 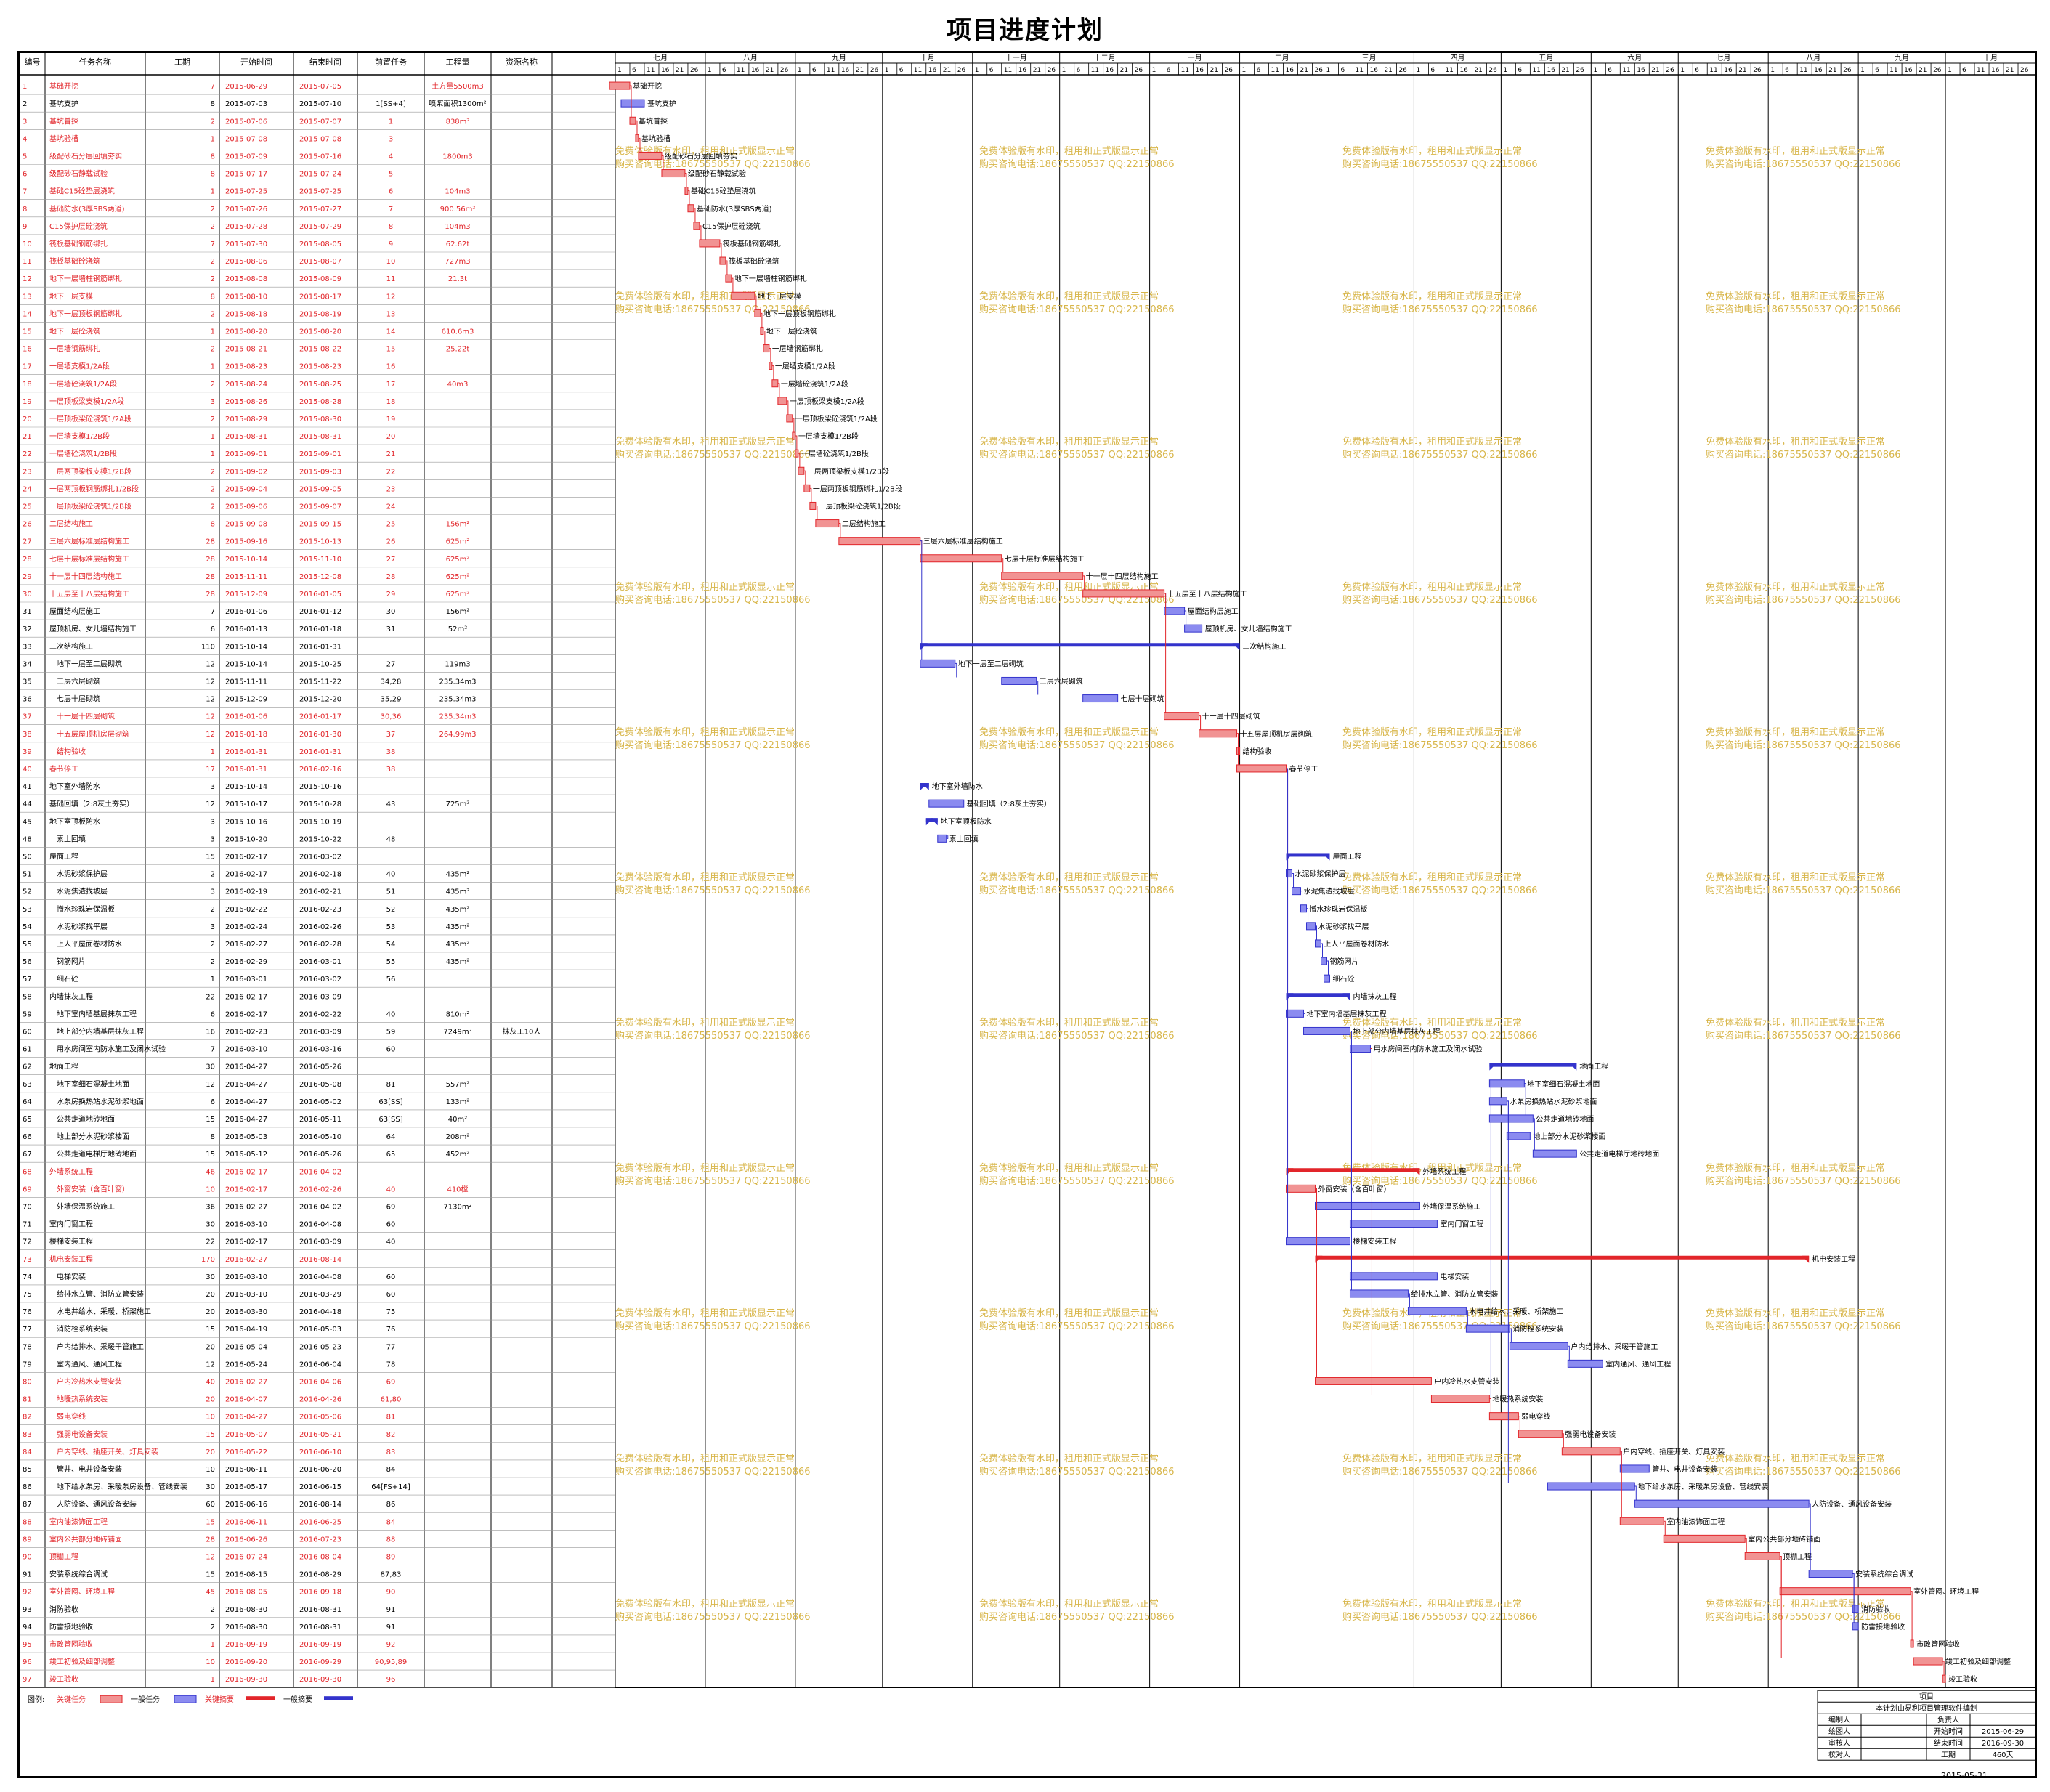 What do you see at coordinates (210, 1032) in the screenshot?
I see `task-duration: 16` at bounding box center [210, 1032].